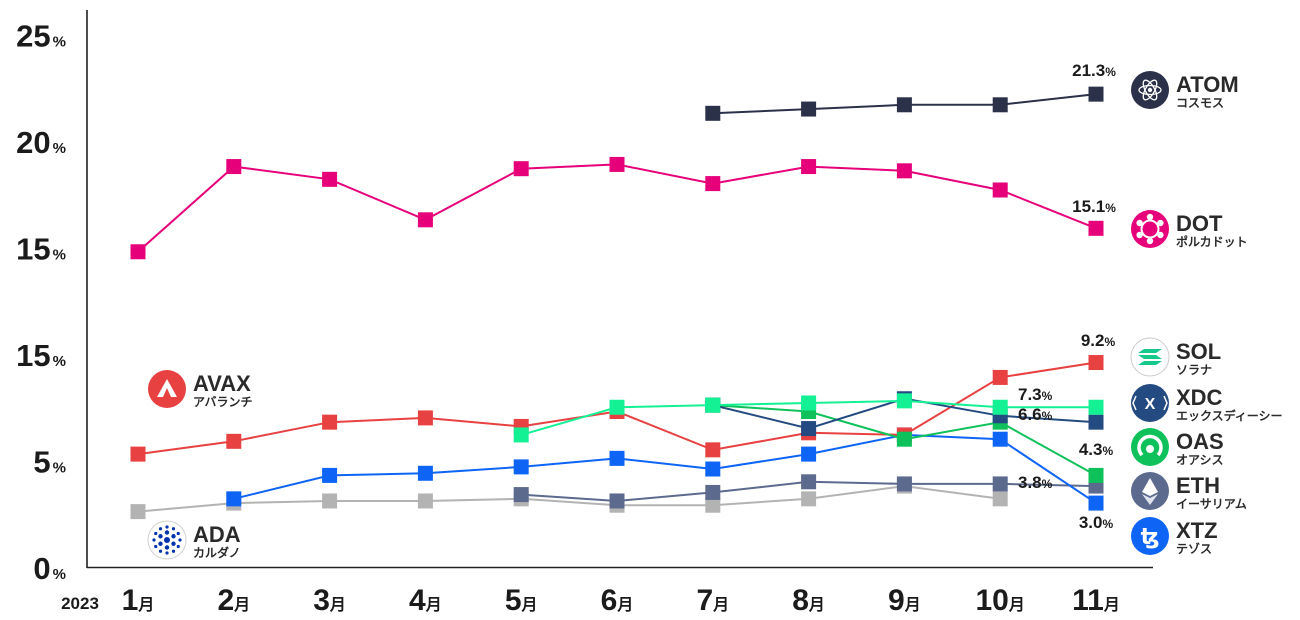 The width and height of the screenshot is (1300, 620). Describe the element at coordinates (1200, 441) in the screenshot. I see `legend-name: OAS` at that location.